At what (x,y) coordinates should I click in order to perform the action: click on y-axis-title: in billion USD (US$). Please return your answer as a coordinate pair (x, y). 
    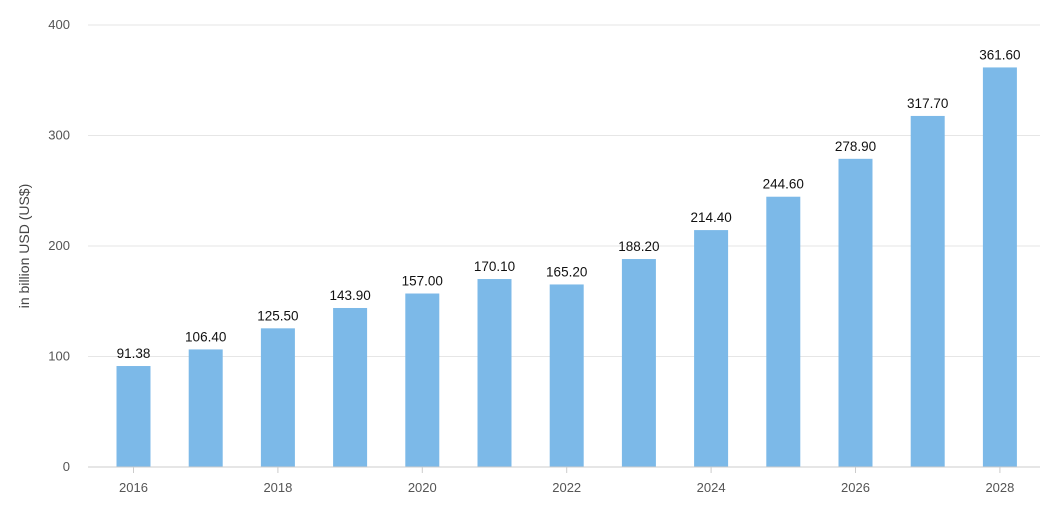
    Looking at the image, I should click on (24, 246).